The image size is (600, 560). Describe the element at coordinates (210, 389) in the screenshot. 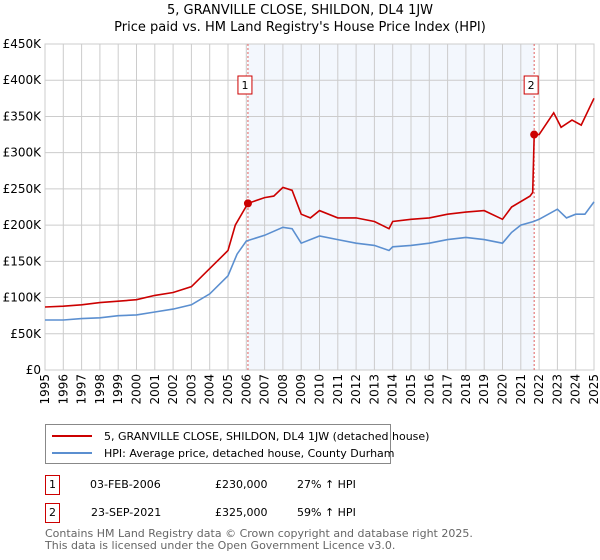

I see `x-tick-label: 2004` at that location.